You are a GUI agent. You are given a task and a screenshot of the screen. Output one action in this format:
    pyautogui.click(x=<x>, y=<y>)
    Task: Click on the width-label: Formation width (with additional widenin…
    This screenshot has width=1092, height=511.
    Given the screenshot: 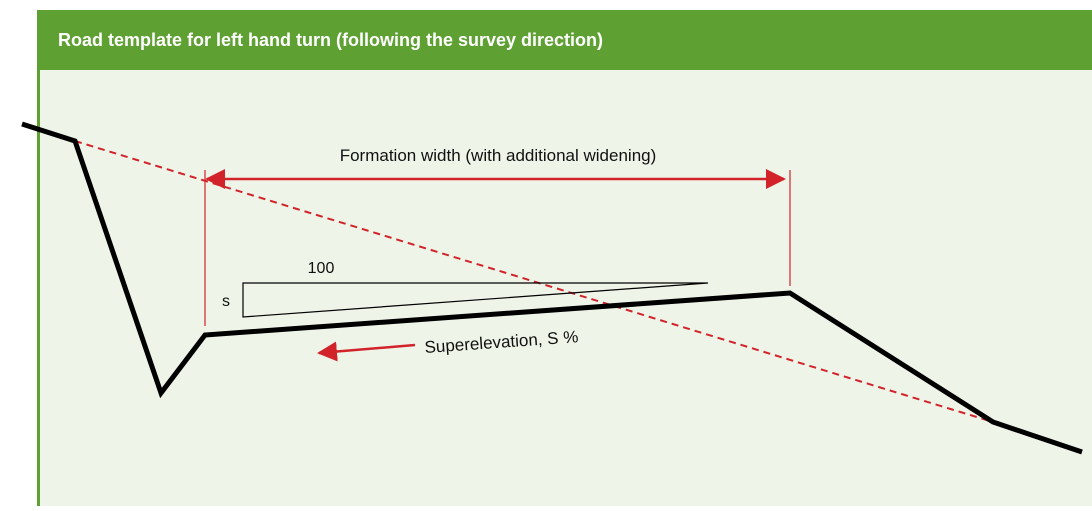 What is the action you would take?
    pyautogui.click(x=498, y=155)
    